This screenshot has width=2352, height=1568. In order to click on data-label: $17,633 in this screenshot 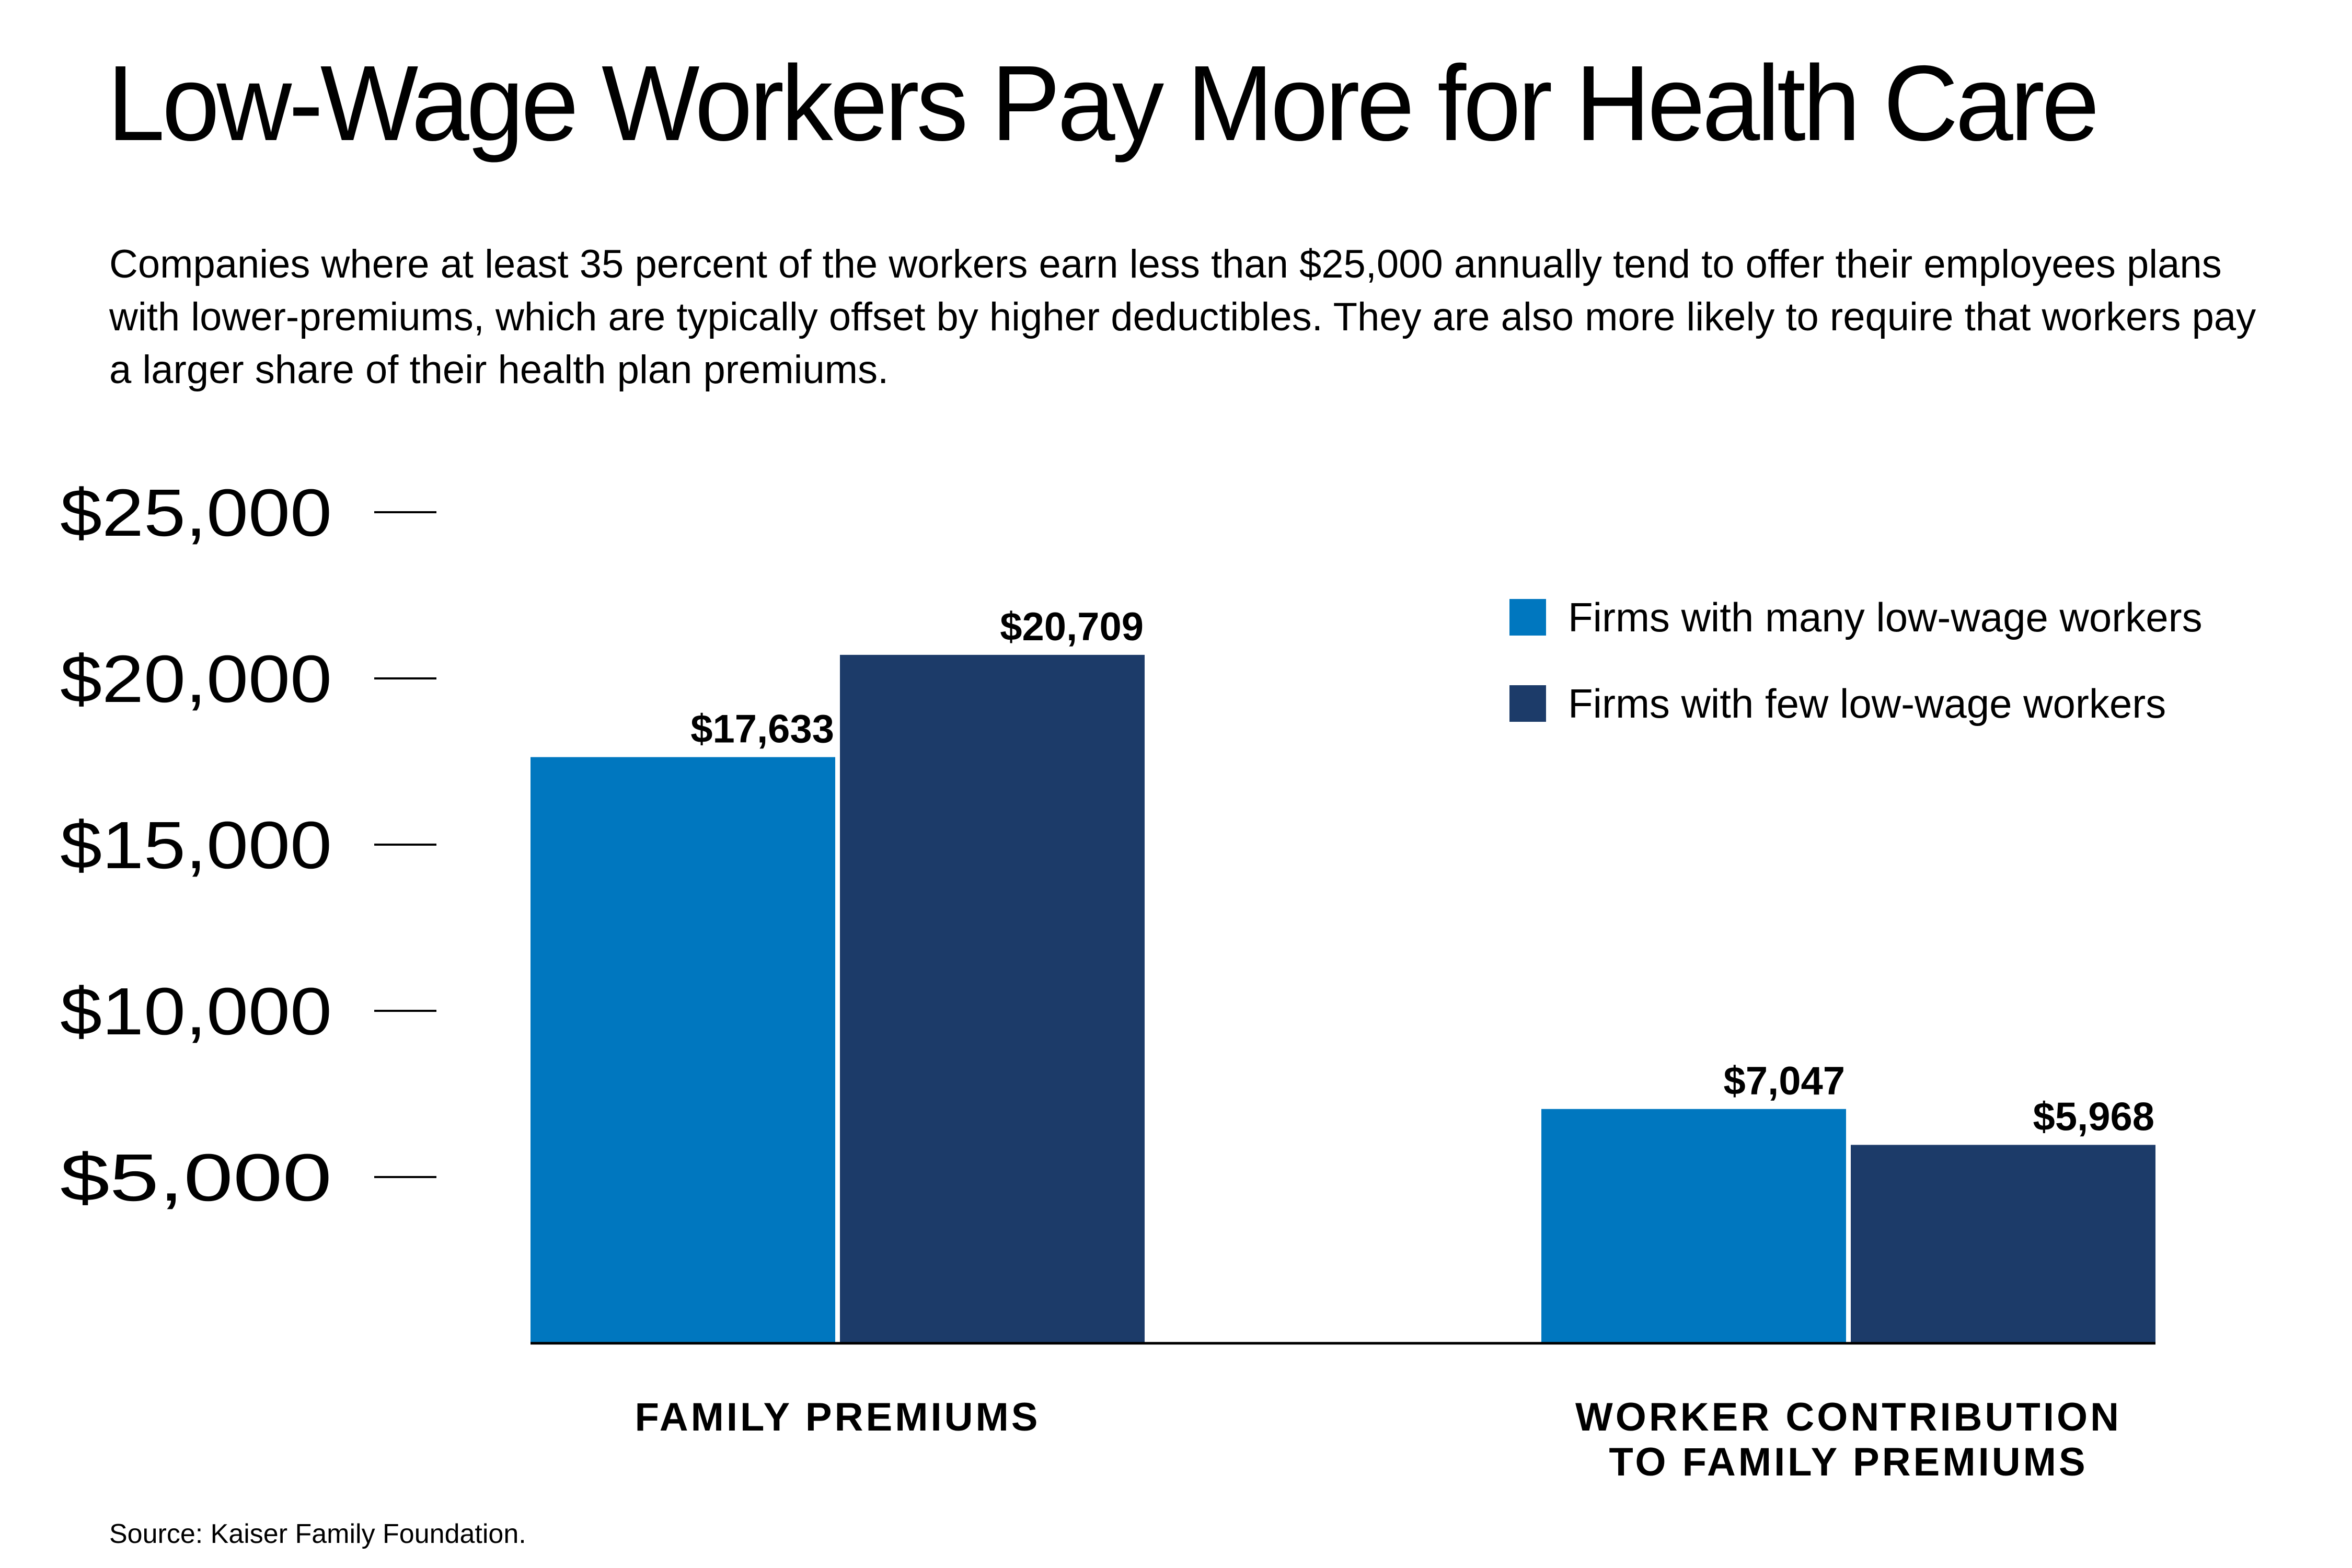, I will do `click(762, 729)`.